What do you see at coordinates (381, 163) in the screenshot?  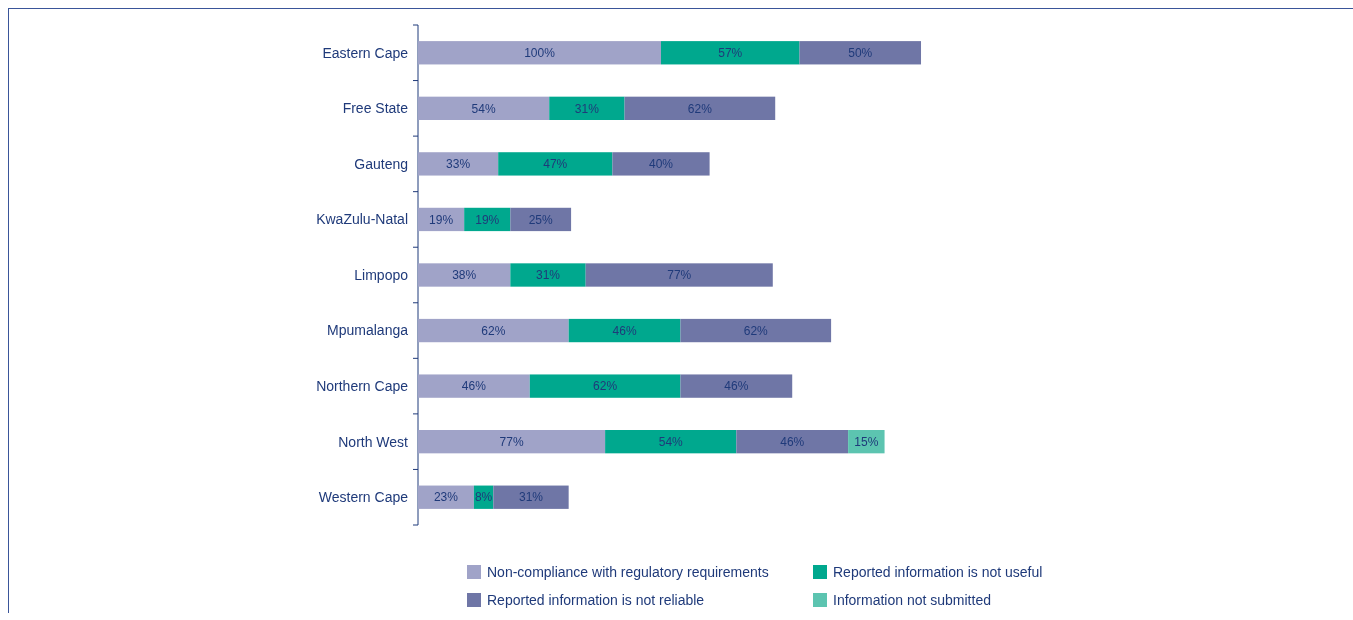 I see `y-tick-label: Gauteng` at bounding box center [381, 163].